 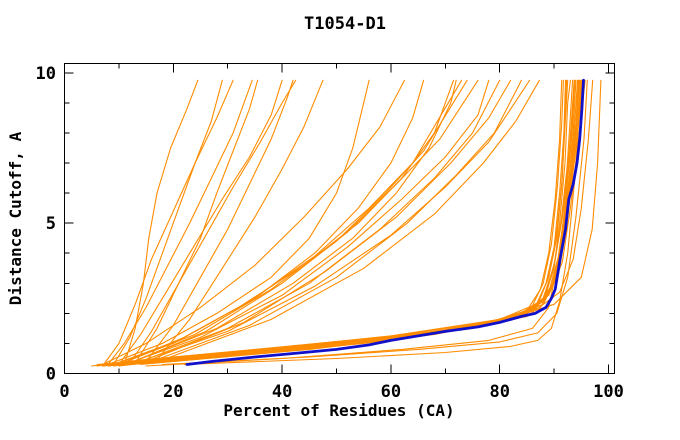 What do you see at coordinates (499, 392) in the screenshot?
I see `x-tick-label: 80` at bounding box center [499, 392].